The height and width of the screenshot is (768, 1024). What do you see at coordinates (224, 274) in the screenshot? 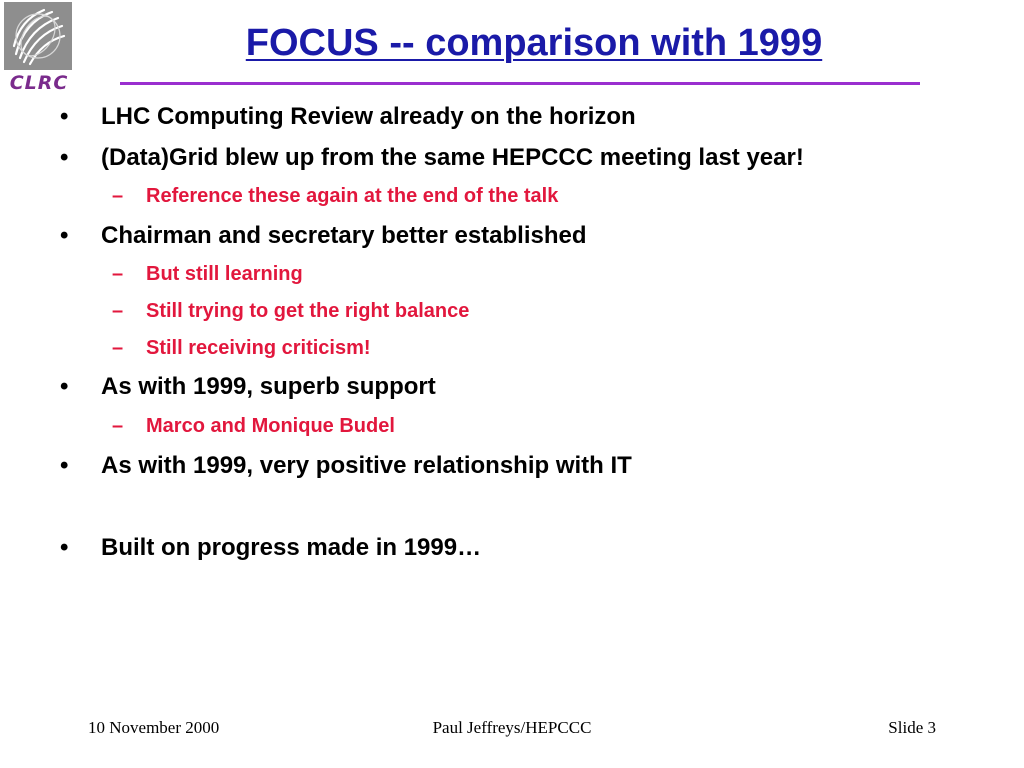
I see `sub-bullet-text: But still learning` at bounding box center [224, 274].